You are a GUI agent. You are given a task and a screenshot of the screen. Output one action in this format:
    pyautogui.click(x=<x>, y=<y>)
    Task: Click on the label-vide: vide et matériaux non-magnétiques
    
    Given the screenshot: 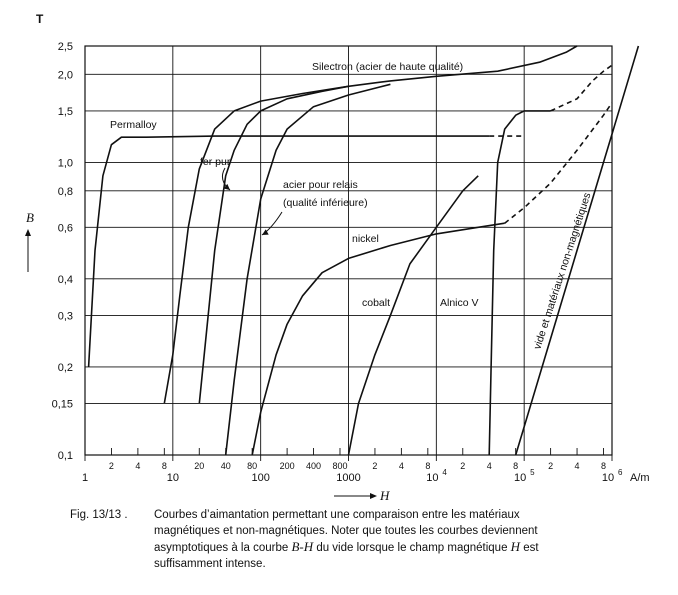 What is the action you would take?
    pyautogui.click(x=562, y=271)
    